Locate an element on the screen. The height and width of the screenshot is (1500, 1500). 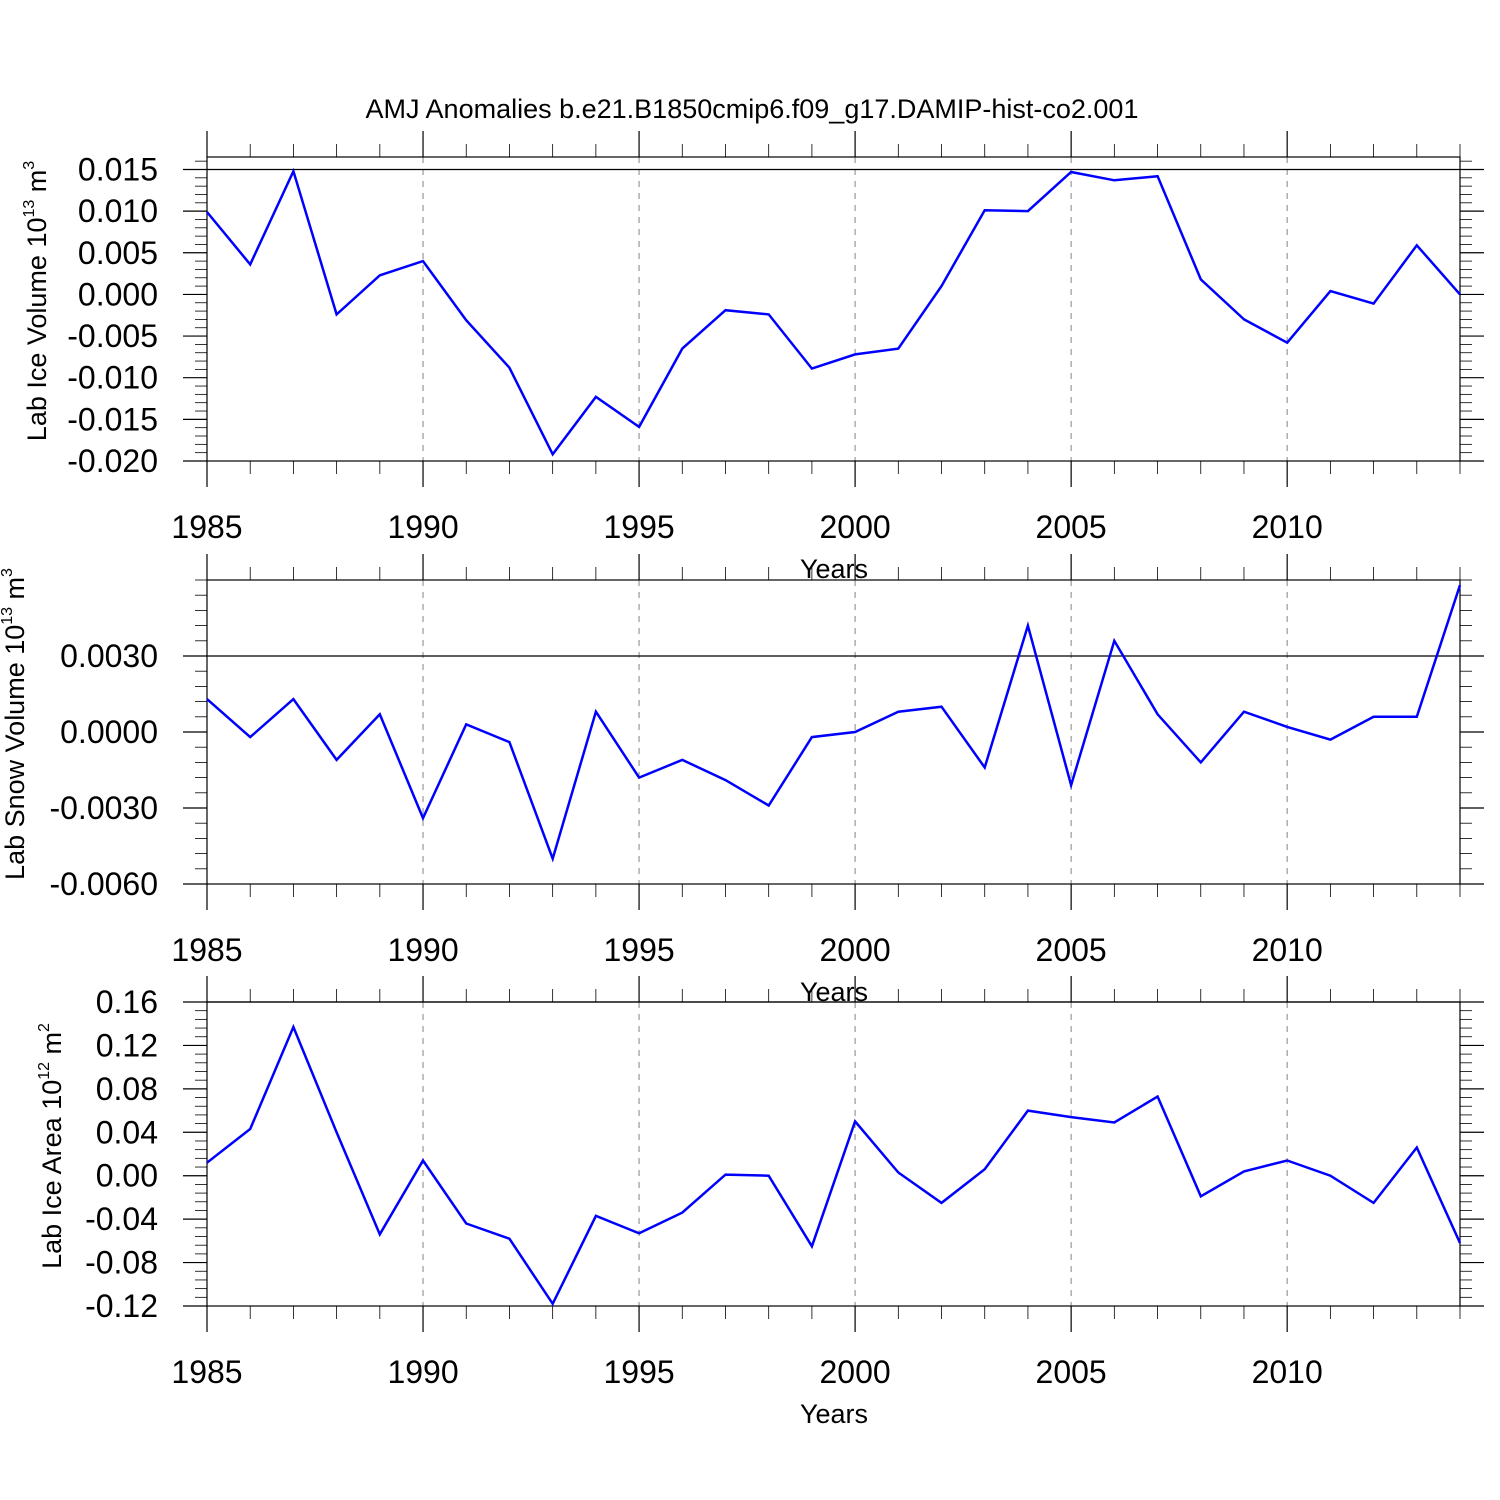
y-tick-label: -0.0030 is located at coordinates (103, 808).